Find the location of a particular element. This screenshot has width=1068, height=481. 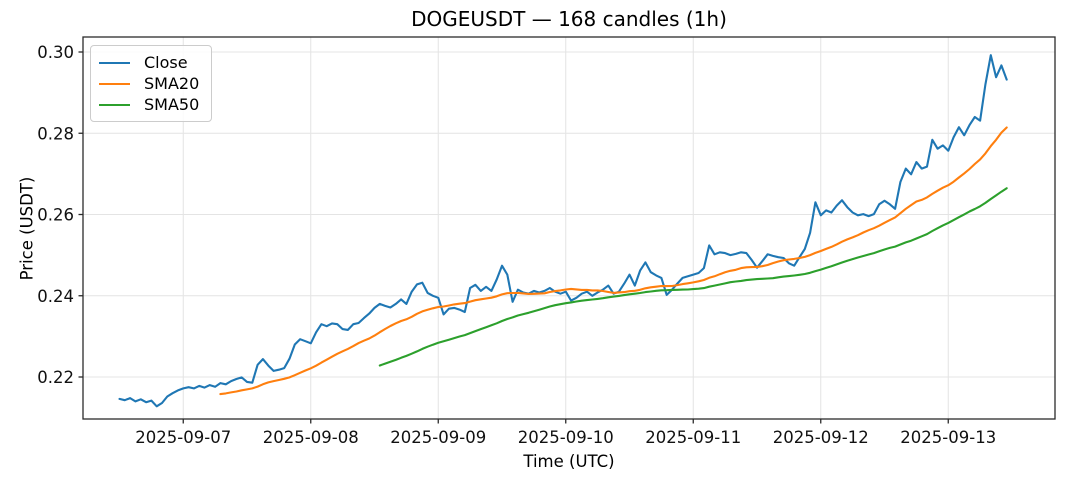

legend: Close SMA20 SMA50 is located at coordinates (151, 83).